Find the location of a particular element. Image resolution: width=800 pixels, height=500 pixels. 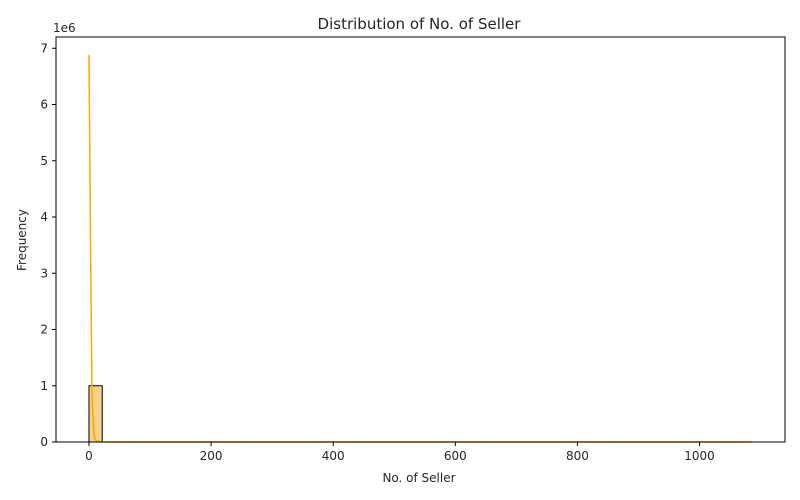

y-tick-label: 6 is located at coordinates (44, 105).